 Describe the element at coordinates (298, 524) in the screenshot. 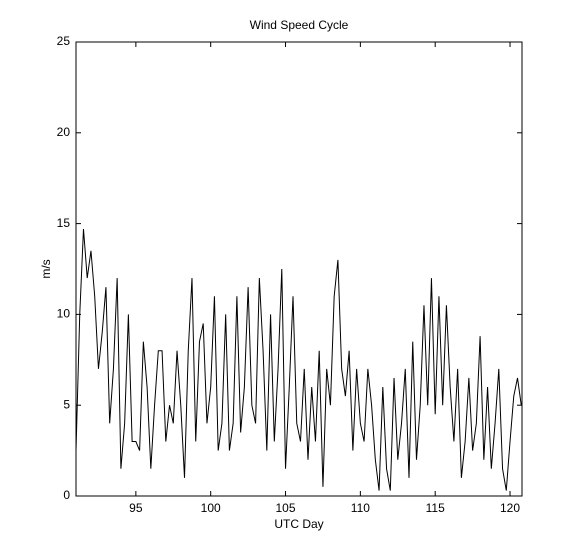

I see `x-axis-label: UTC Day` at that location.